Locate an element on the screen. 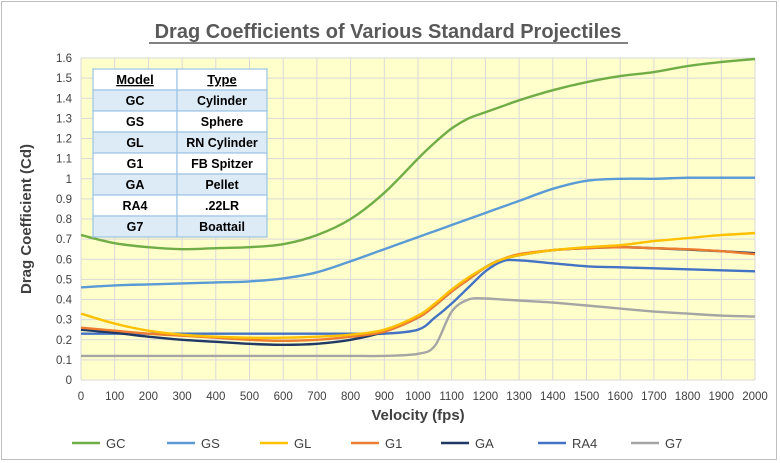 This screenshot has height=463, width=780. x-tick-label: 1800 is located at coordinates (688, 397).